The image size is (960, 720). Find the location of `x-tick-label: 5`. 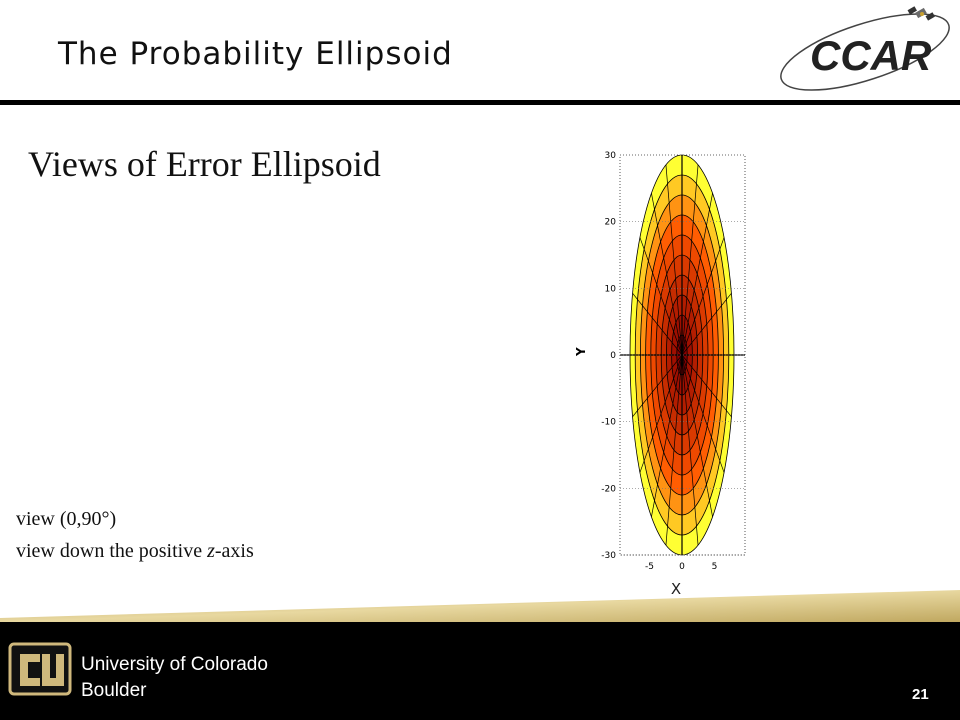

x-tick-label: 5 is located at coordinates (715, 567).